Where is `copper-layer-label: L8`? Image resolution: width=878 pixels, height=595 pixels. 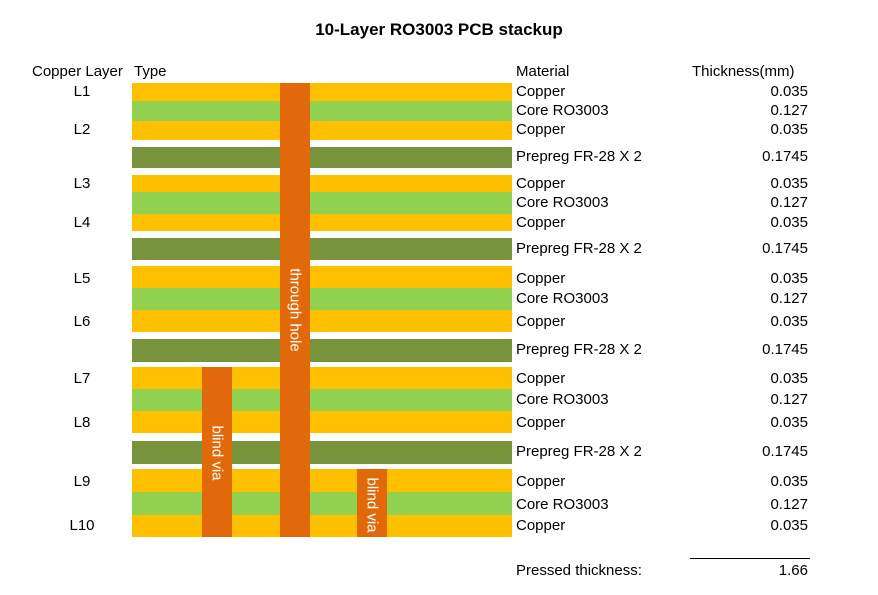 copper-layer-label: L8 is located at coordinates (82, 422).